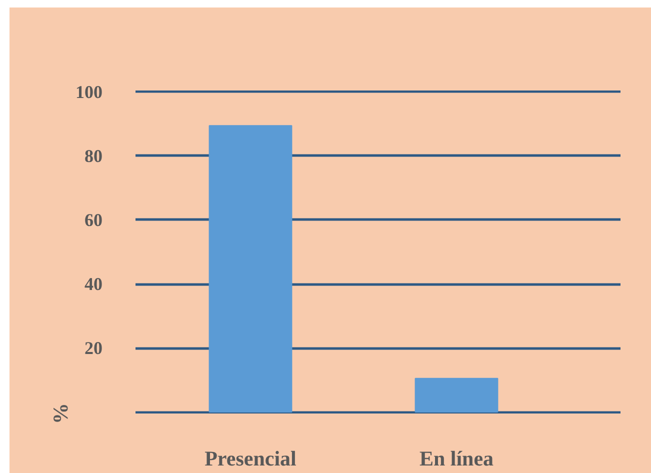 This screenshot has width=651, height=473. Describe the element at coordinates (89, 92) in the screenshot. I see `y-tick-label: 100` at that location.